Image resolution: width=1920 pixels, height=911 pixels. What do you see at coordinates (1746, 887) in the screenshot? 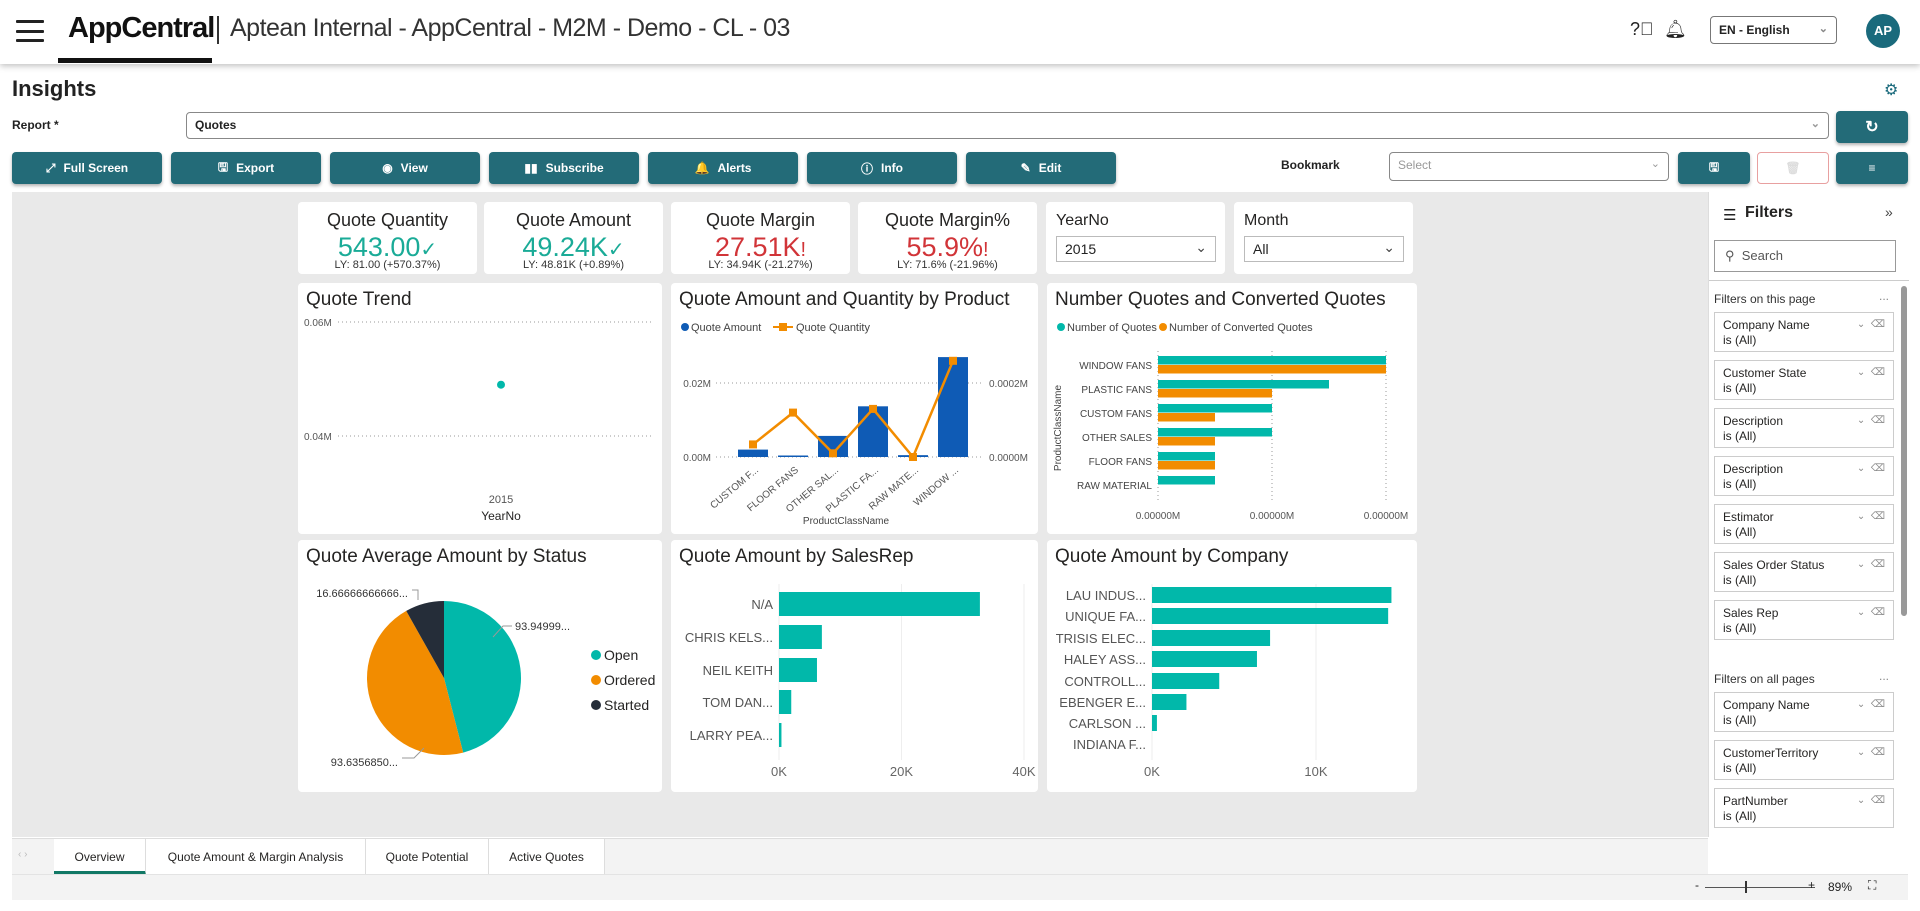
I see `zoom-slider-handle` at bounding box center [1746, 887].